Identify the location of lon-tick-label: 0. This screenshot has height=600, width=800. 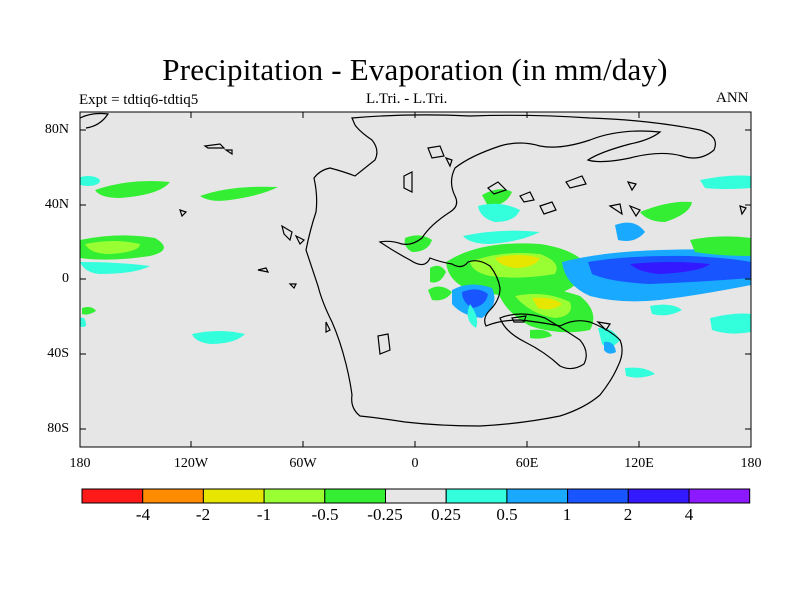
(415, 463).